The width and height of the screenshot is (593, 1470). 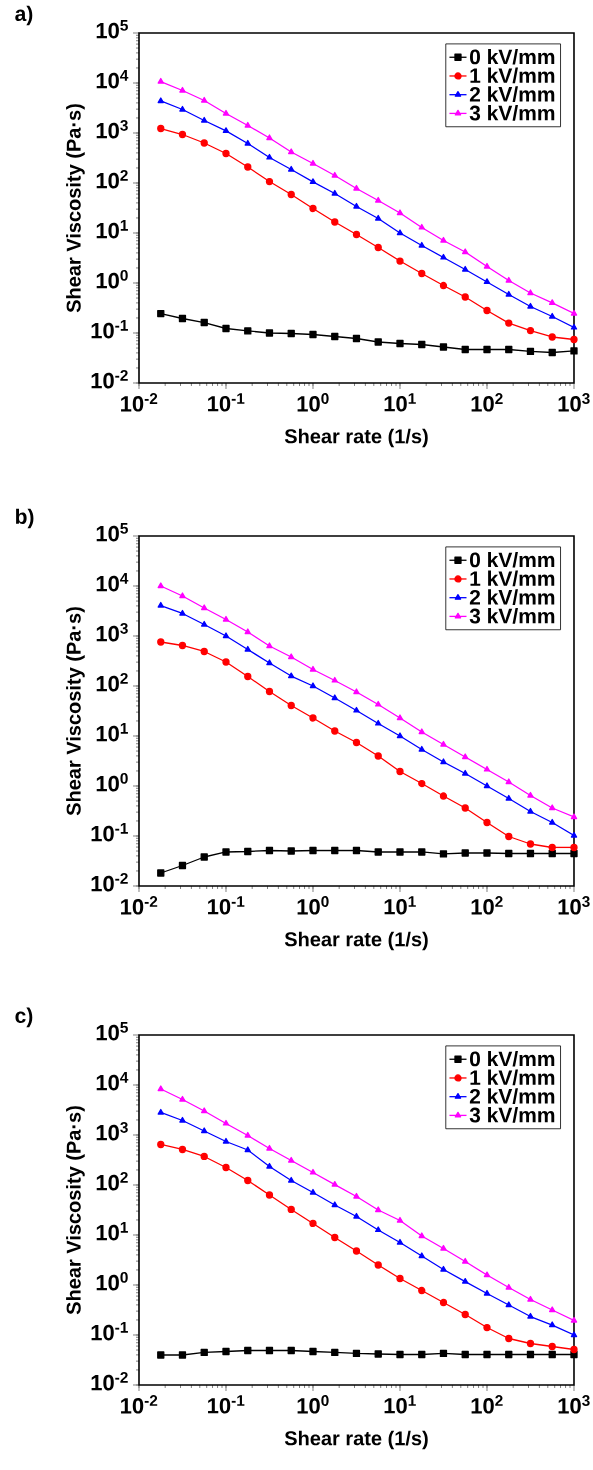 What do you see at coordinates (574, 402) in the screenshot?
I see `x-tick-label: 10$^{3}$` at bounding box center [574, 402].